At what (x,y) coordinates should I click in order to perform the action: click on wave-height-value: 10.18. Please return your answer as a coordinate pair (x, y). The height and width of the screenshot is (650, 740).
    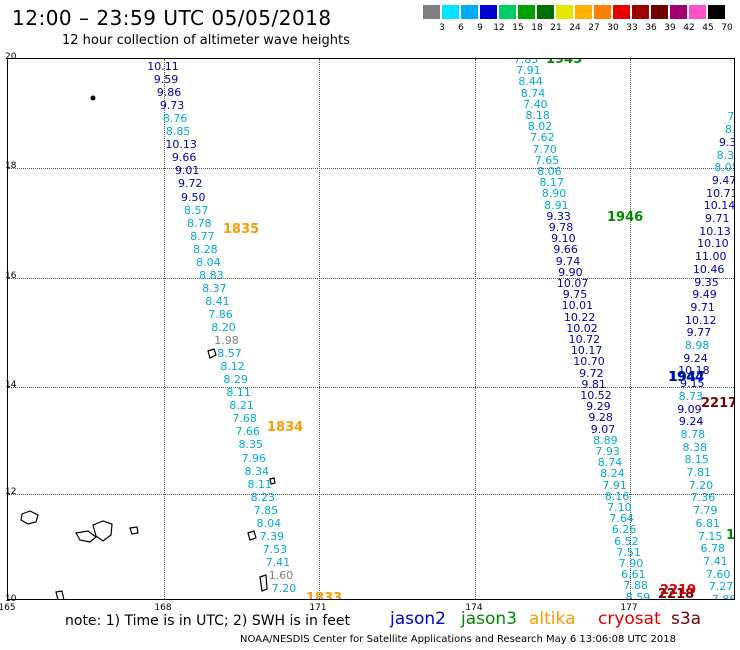
    Looking at the image, I should click on (694, 371).